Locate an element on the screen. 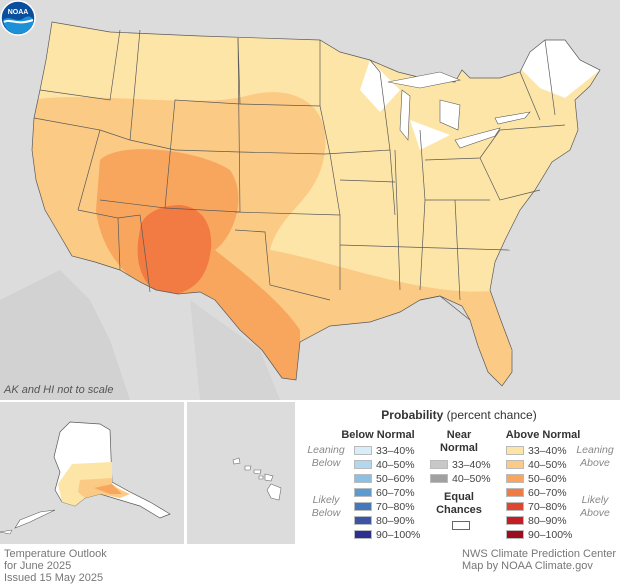 The height and width of the screenshot is (585, 620). above-swatch-row: 70–80% is located at coordinates (536, 506).